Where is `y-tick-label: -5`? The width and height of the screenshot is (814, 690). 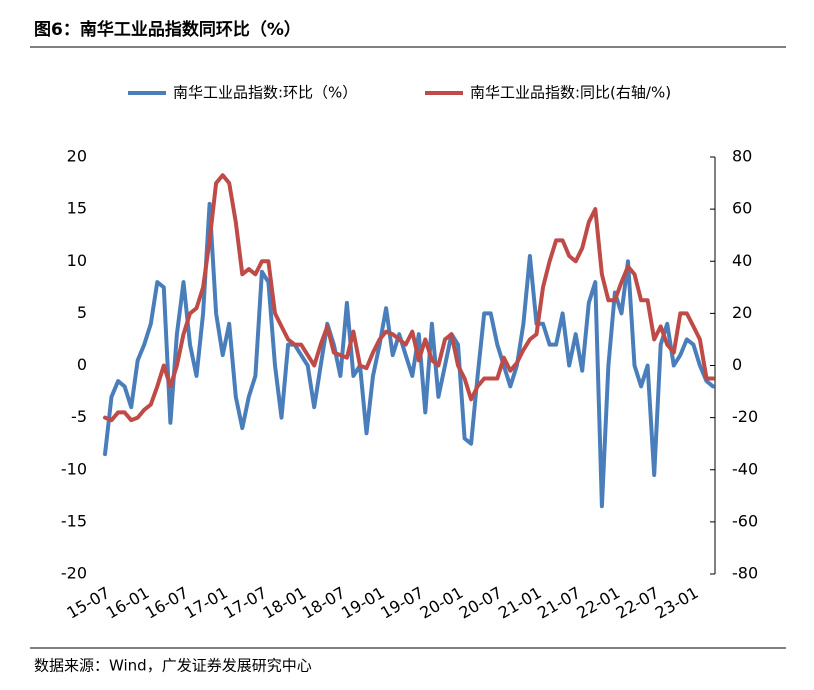
y-tick-label: -5 is located at coordinates (79, 416).